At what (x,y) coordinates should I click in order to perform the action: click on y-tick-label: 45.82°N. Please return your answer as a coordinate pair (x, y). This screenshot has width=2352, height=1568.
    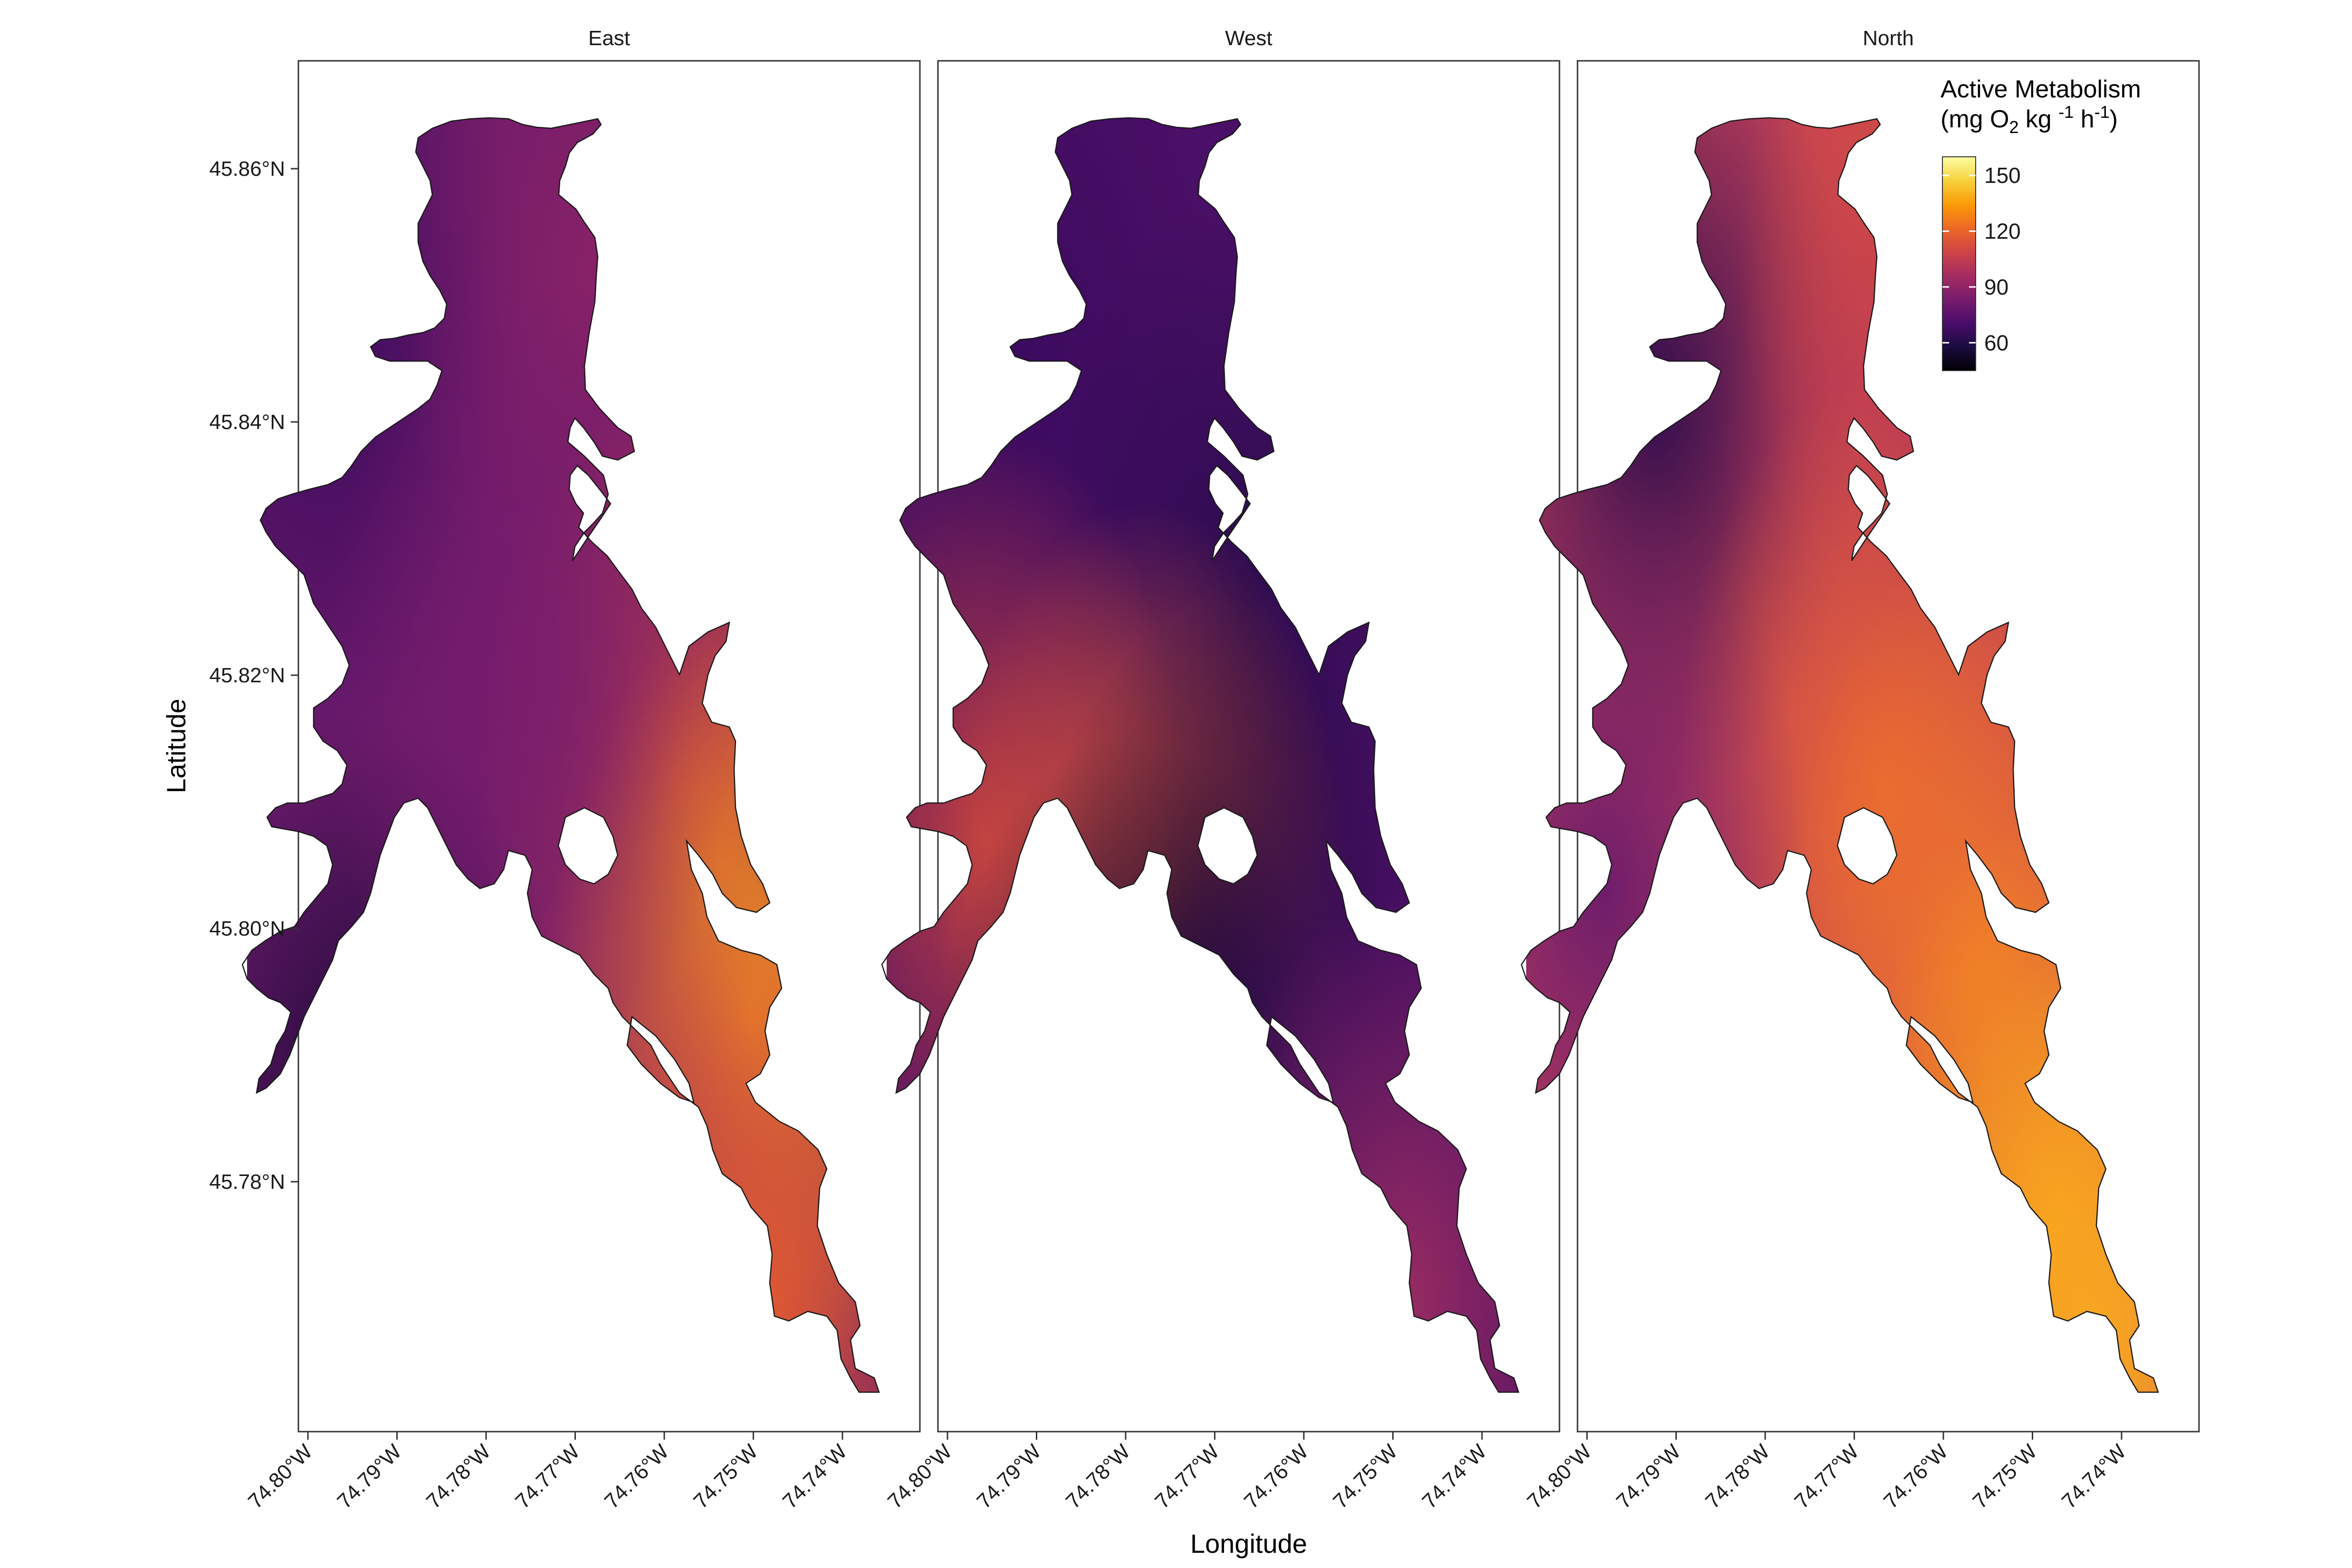
    Looking at the image, I should click on (247, 675).